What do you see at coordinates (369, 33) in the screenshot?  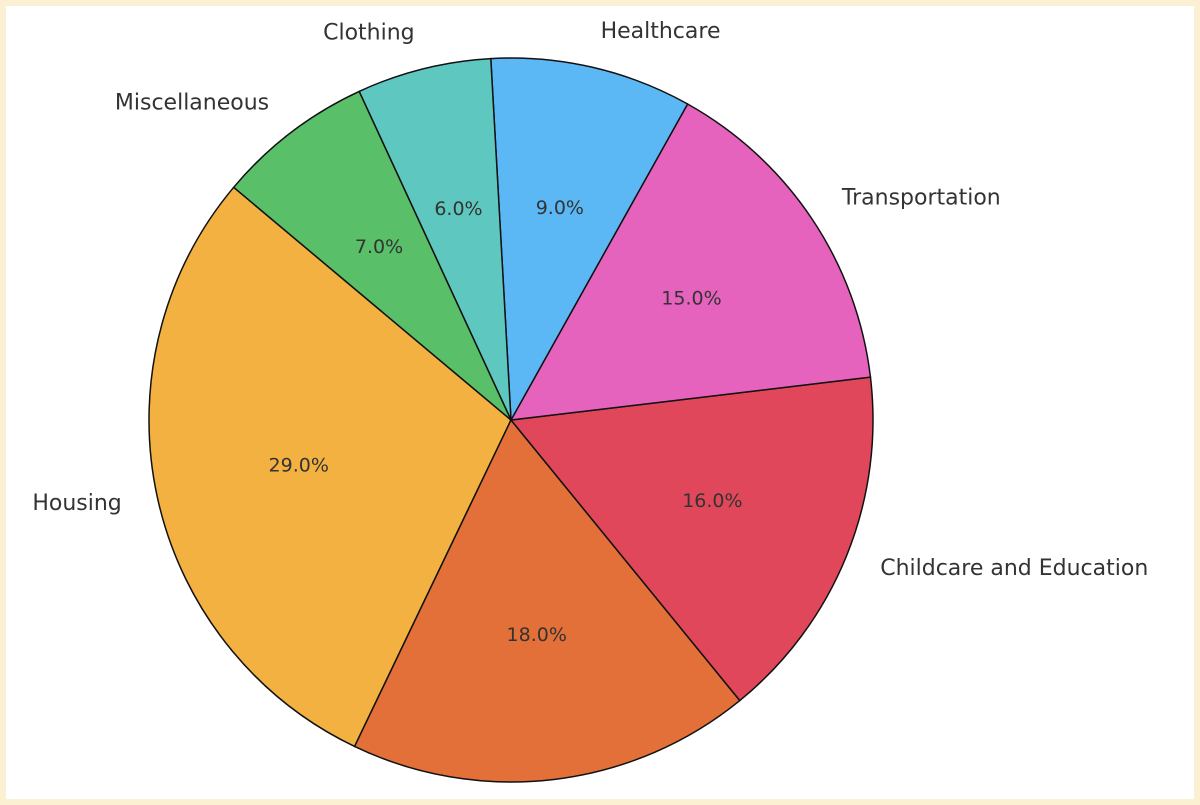 I see `slice-label: Clothing` at bounding box center [369, 33].